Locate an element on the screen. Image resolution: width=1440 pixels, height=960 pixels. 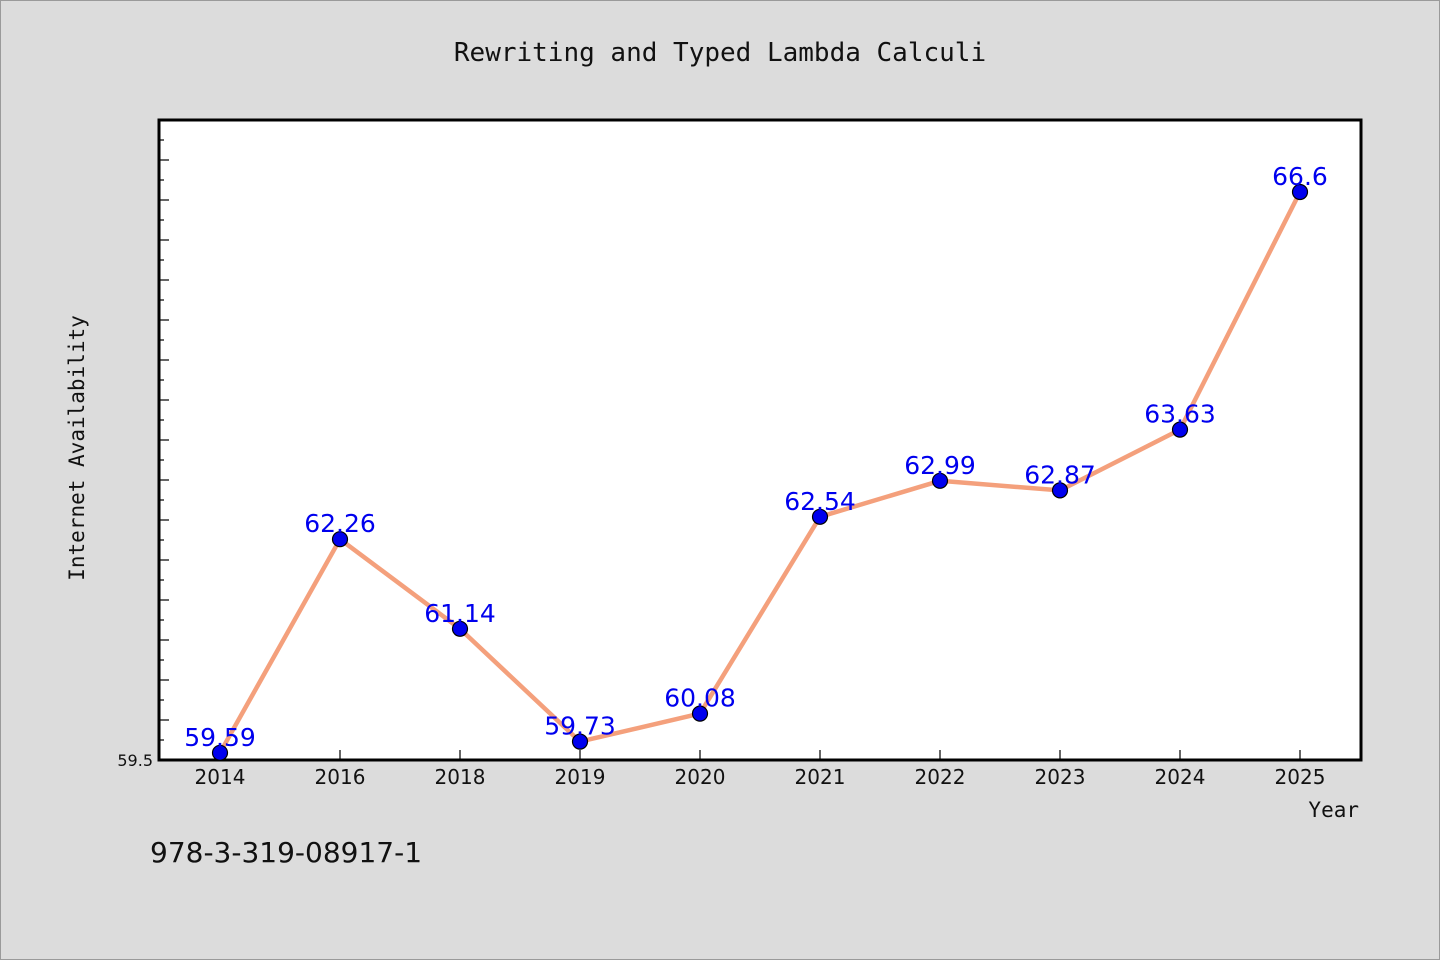
data-label: 63.63 is located at coordinates (1180, 414).